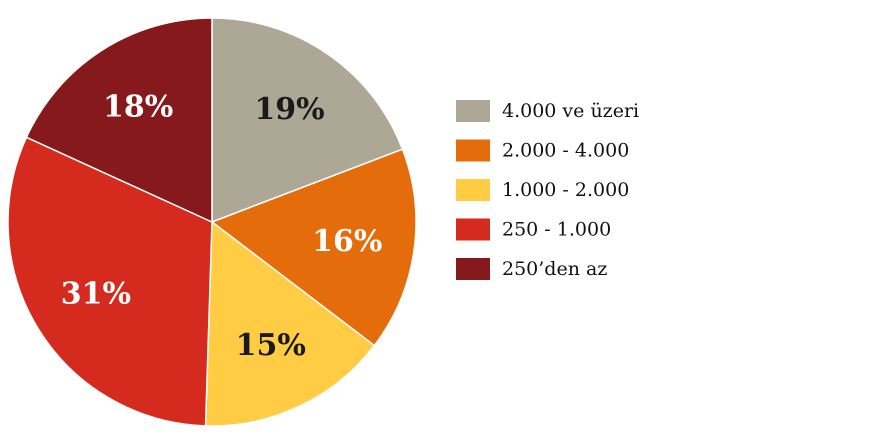 The width and height of the screenshot is (890, 436). Describe the element at coordinates (554, 269) in the screenshot. I see `legend-label-4: 250’den az` at that location.